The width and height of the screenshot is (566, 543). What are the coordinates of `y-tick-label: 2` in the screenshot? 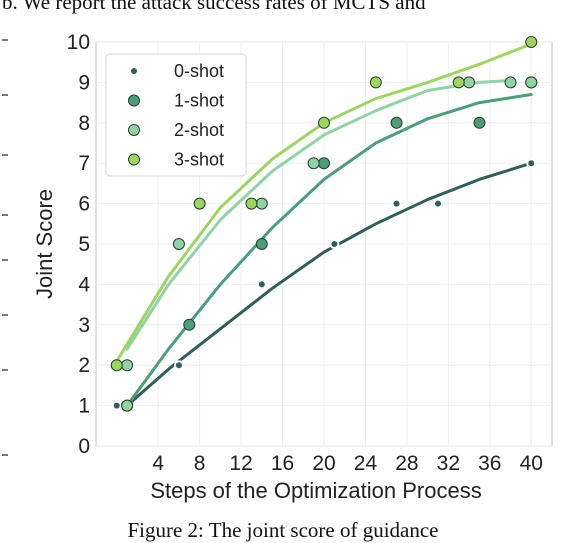 It's located at (84, 365).